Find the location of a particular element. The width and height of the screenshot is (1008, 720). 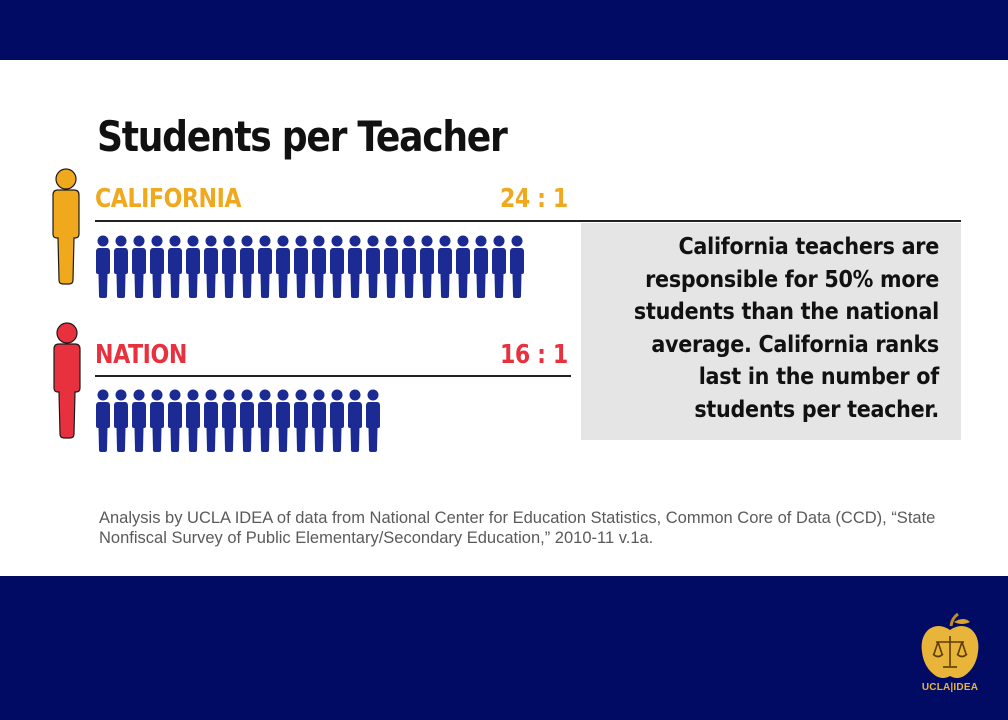

california-divider is located at coordinates (528, 221).